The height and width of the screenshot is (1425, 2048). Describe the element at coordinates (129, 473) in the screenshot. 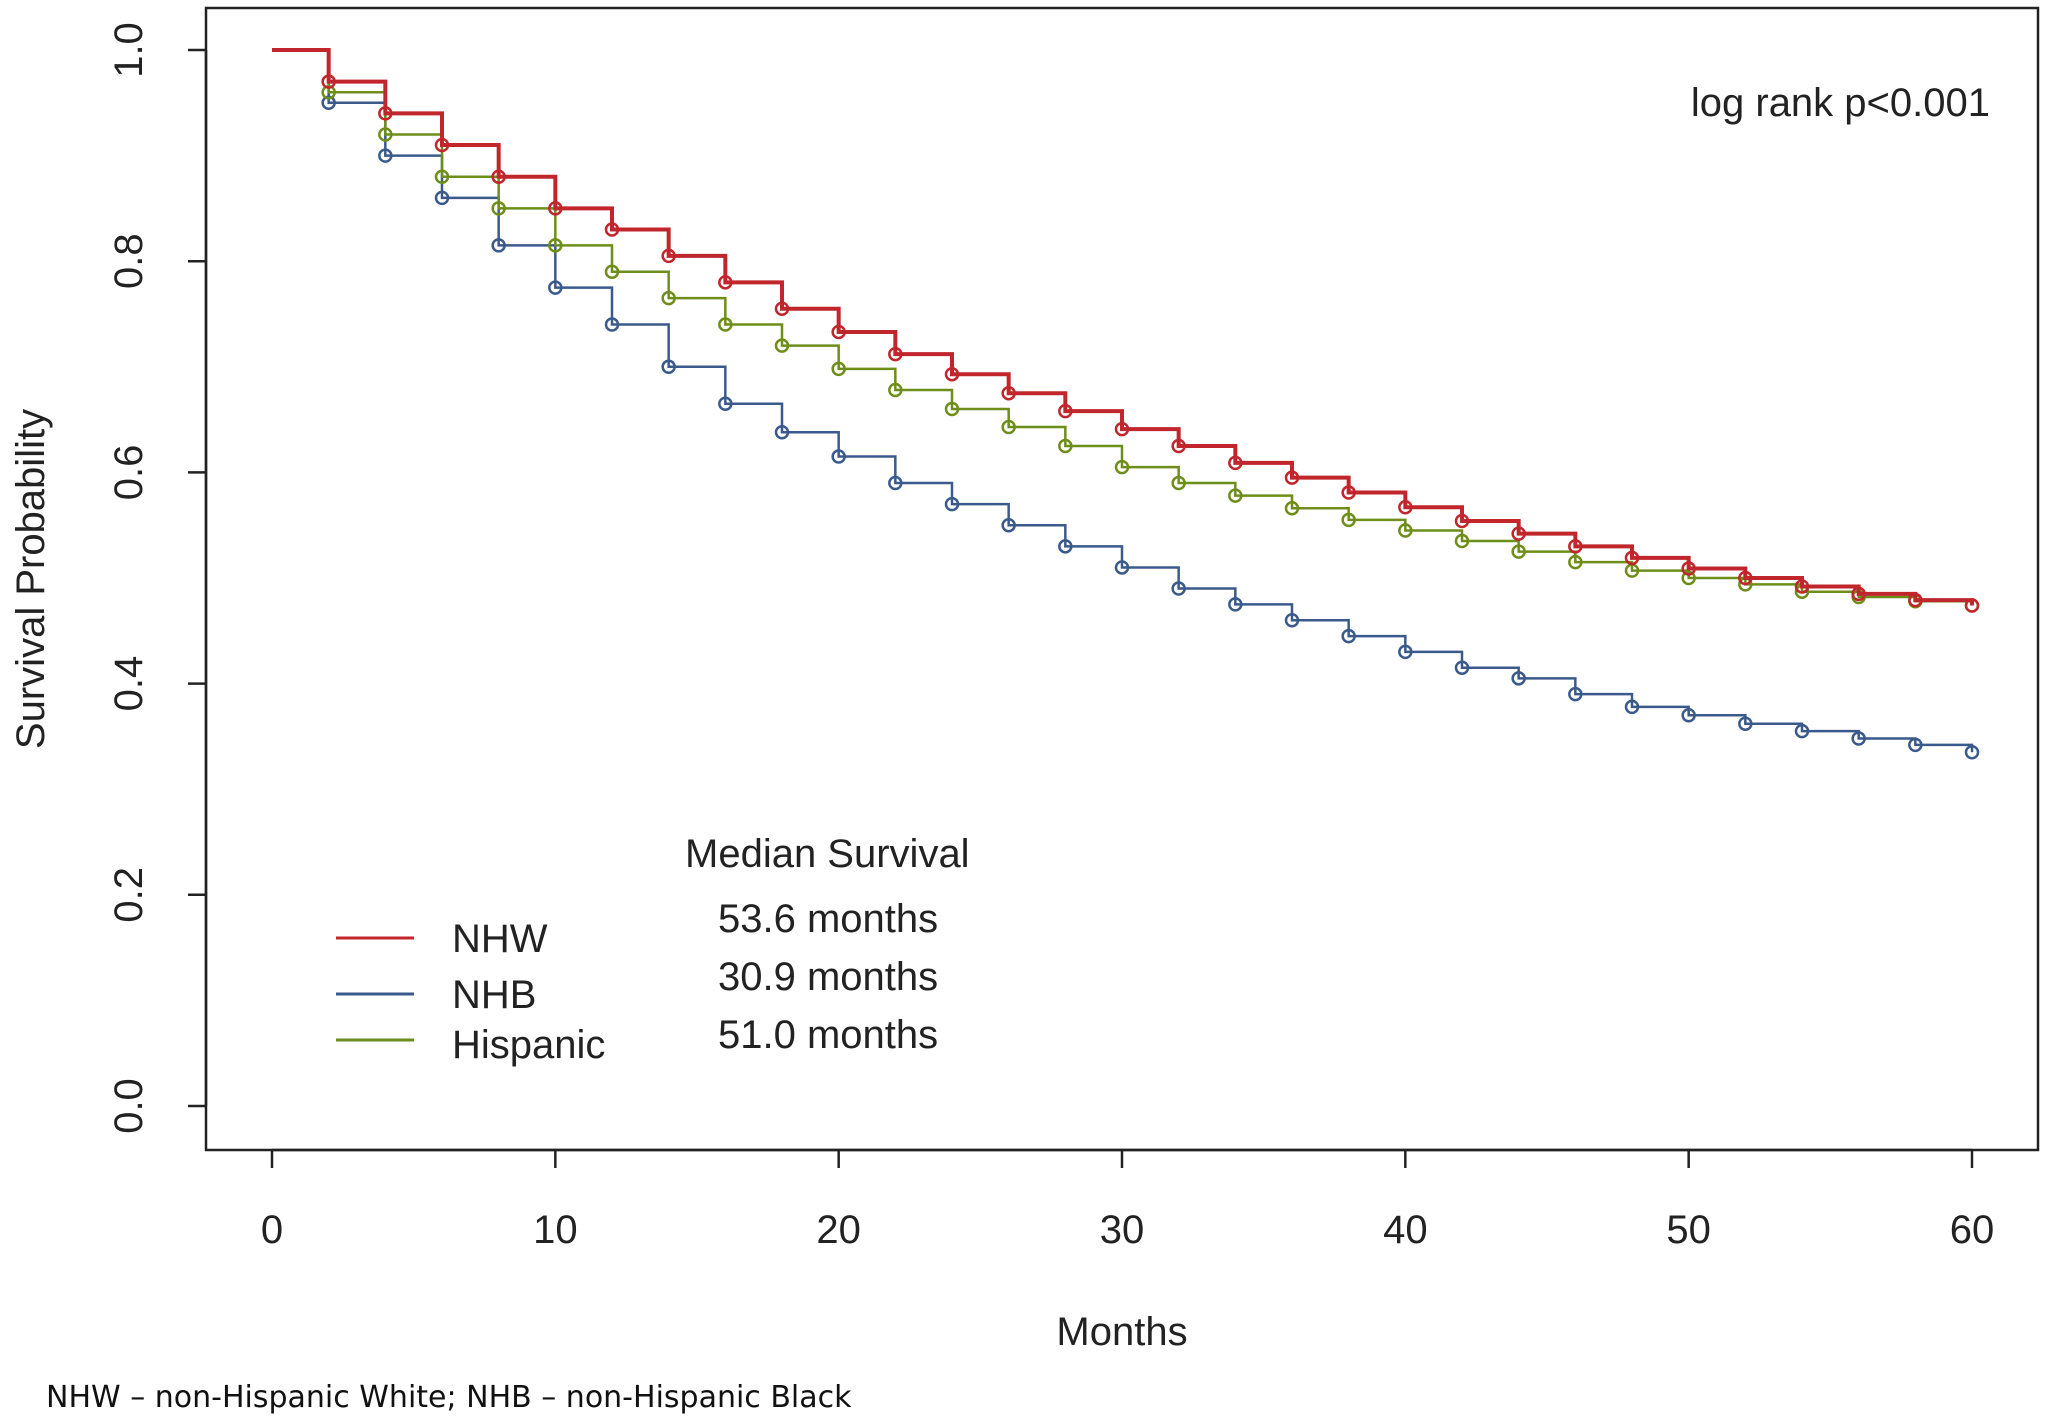

I see `y-tick-label: 0.6` at that location.